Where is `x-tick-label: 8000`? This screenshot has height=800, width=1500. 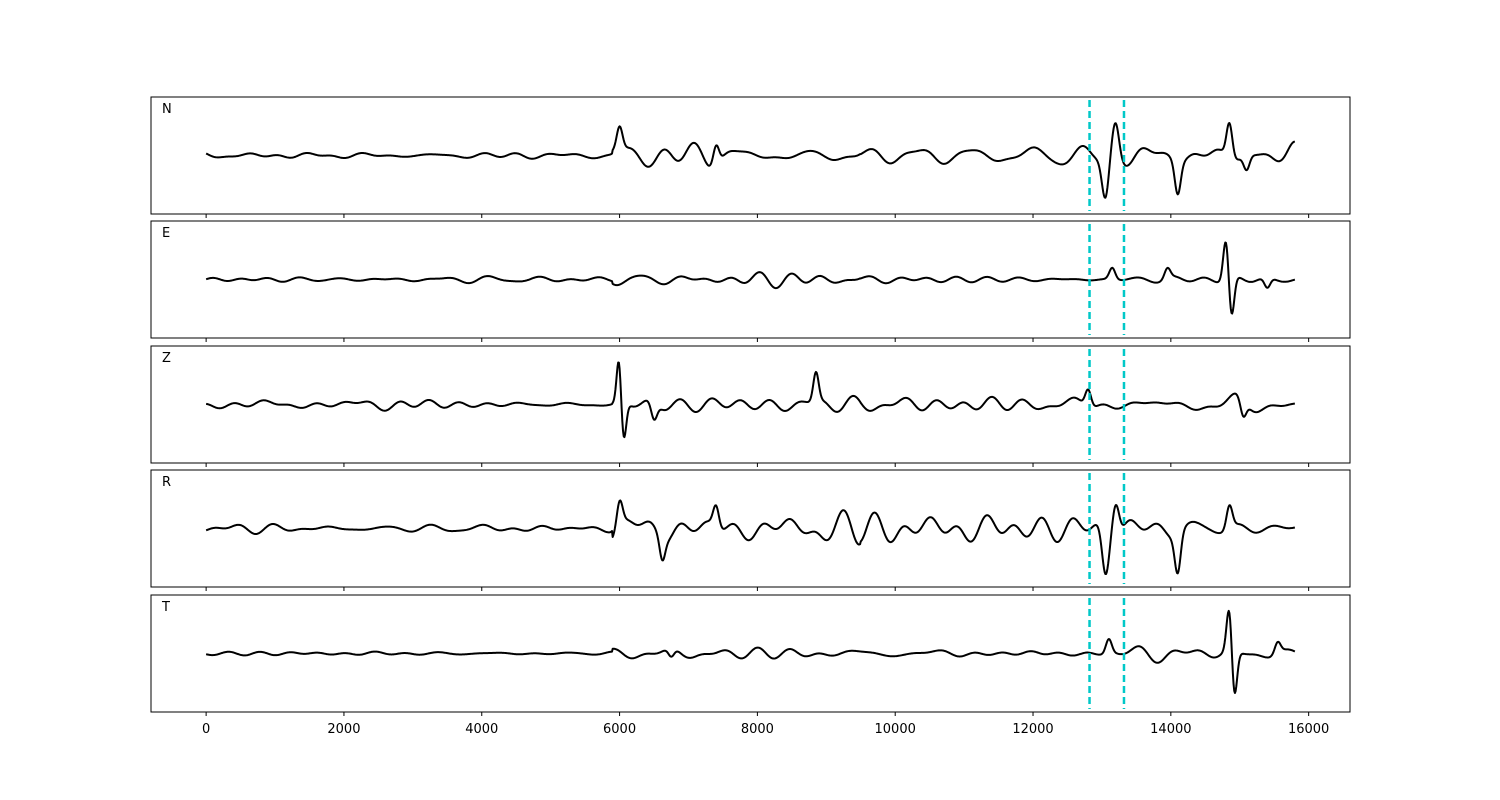
x-tick-label: 8000 is located at coordinates (757, 729).